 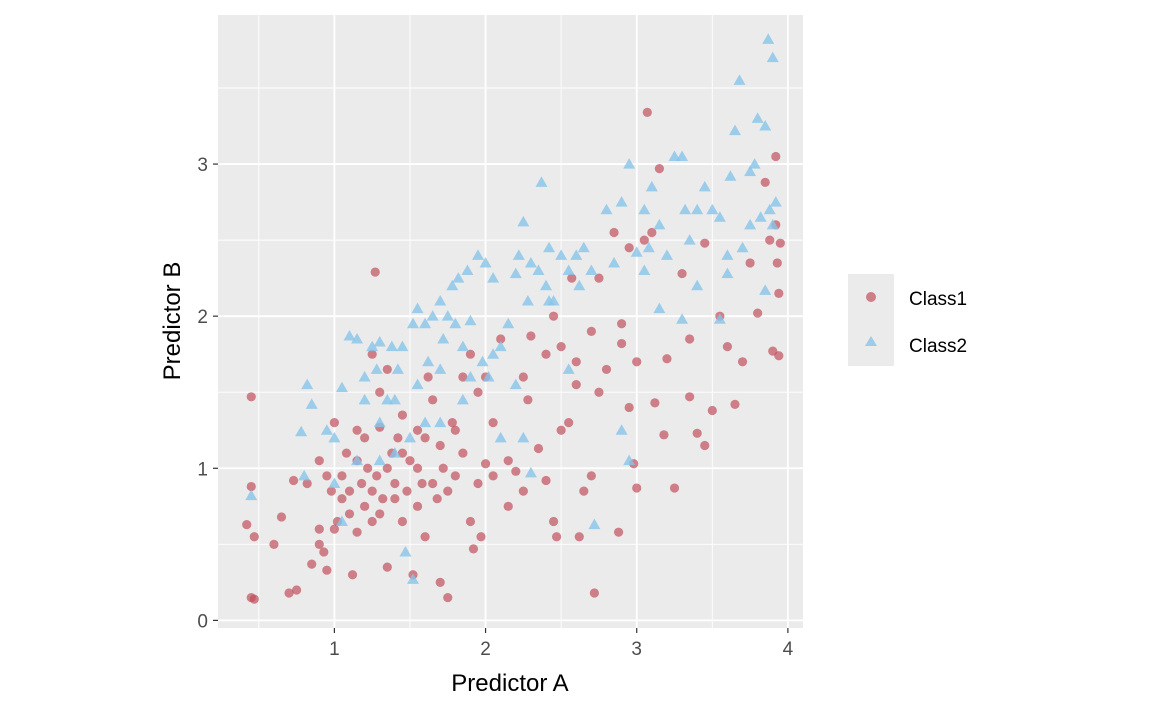 What do you see at coordinates (938, 346) in the screenshot?
I see `legend-label-class2: Class2` at bounding box center [938, 346].